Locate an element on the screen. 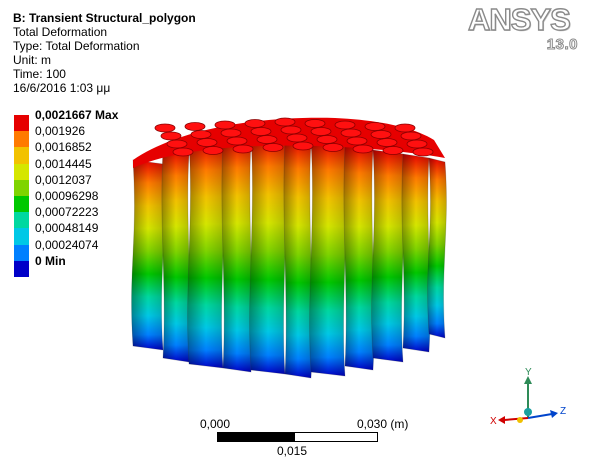 The height and width of the screenshot is (474, 589). analysis-title: B: Transient Structural_polygon is located at coordinates (104, 18).